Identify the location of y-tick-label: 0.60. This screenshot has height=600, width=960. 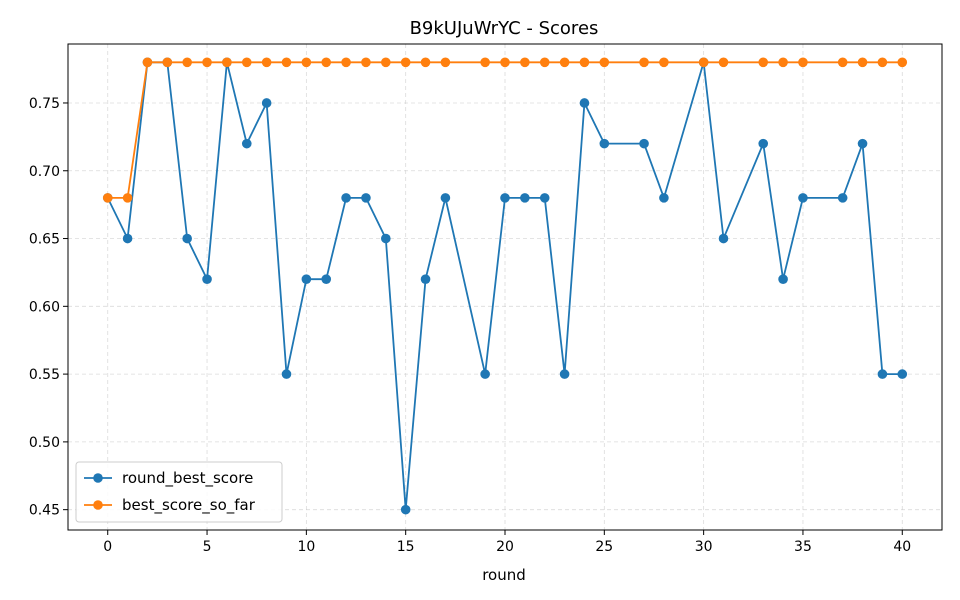
(44, 307).